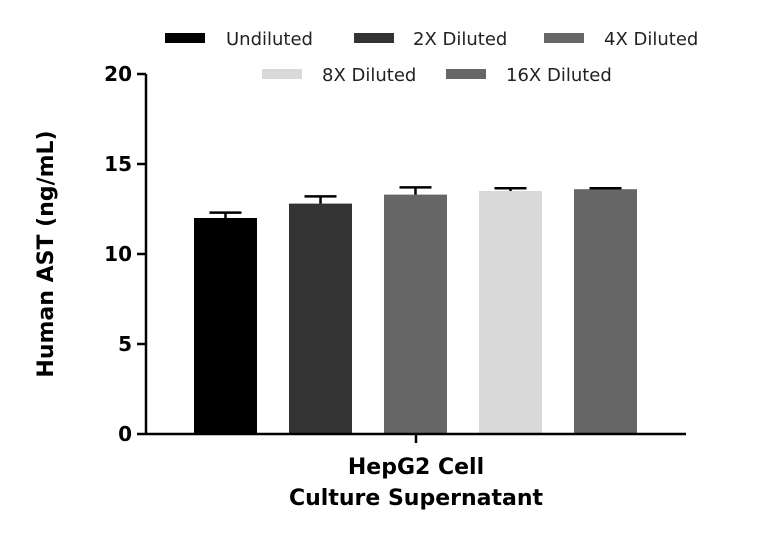  Describe the element at coordinates (651, 39) in the screenshot. I see `legend-label: 4X Diluted` at that location.